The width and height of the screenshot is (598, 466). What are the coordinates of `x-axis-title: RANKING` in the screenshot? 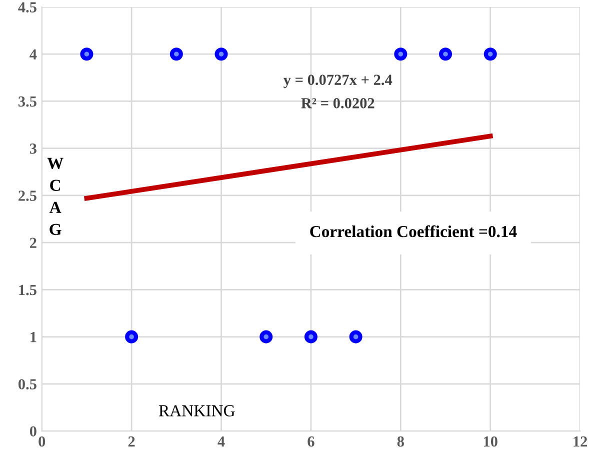 It's located at (196, 410).